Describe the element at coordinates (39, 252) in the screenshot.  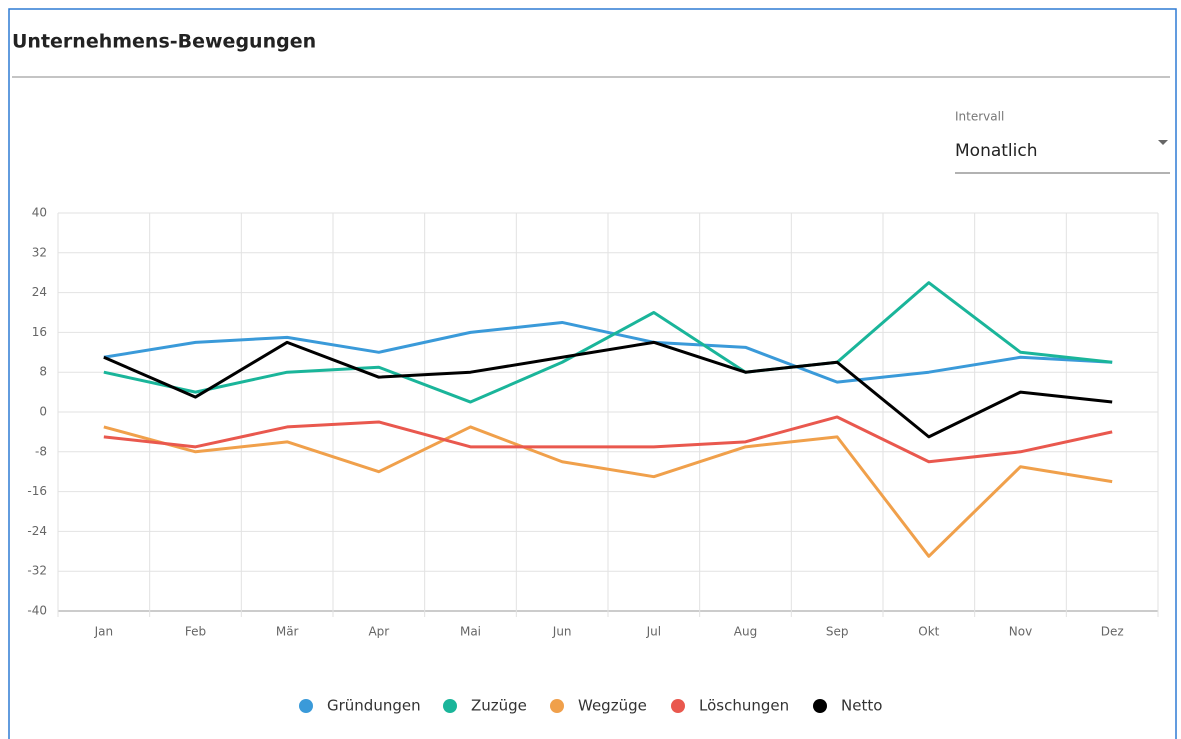
I see `y-tick-label: 32` at that location.